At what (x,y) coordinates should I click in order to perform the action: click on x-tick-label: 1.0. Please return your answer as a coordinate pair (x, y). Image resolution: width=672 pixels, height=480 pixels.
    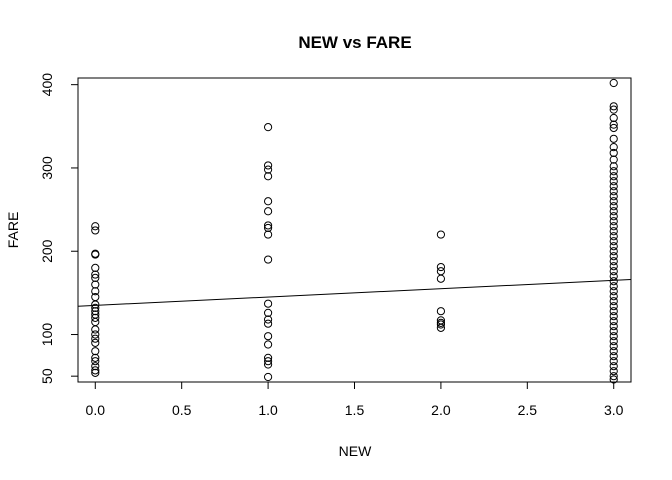
    Looking at the image, I should click on (268, 410).